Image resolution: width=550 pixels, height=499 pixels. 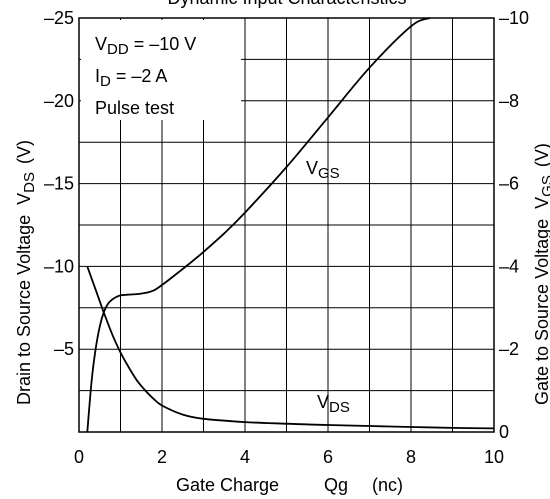 I want to click on condition-line: ID = –2 A, so click(x=131, y=78).